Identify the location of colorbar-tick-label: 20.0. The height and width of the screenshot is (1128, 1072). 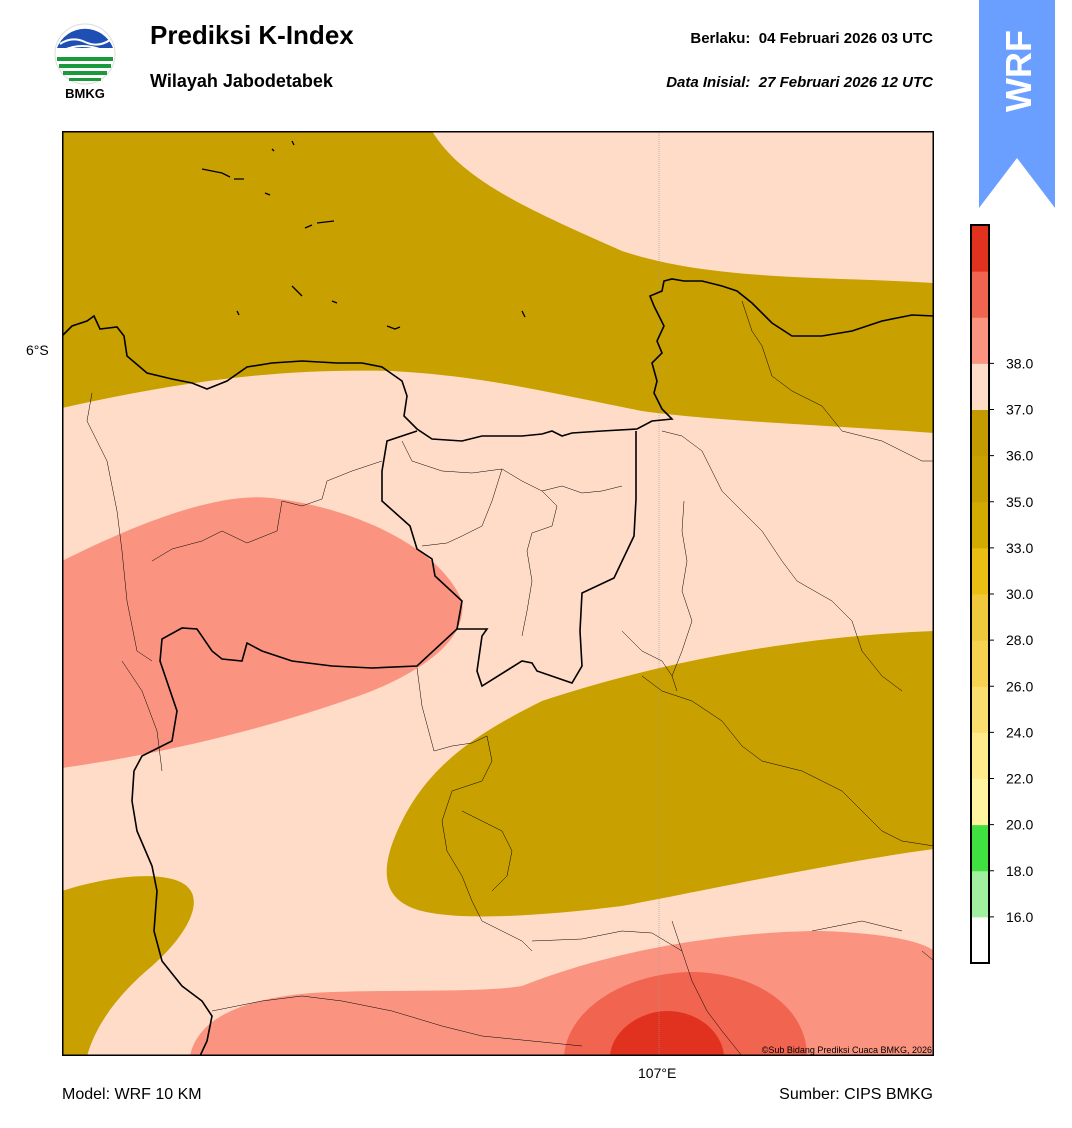
(1019, 825).